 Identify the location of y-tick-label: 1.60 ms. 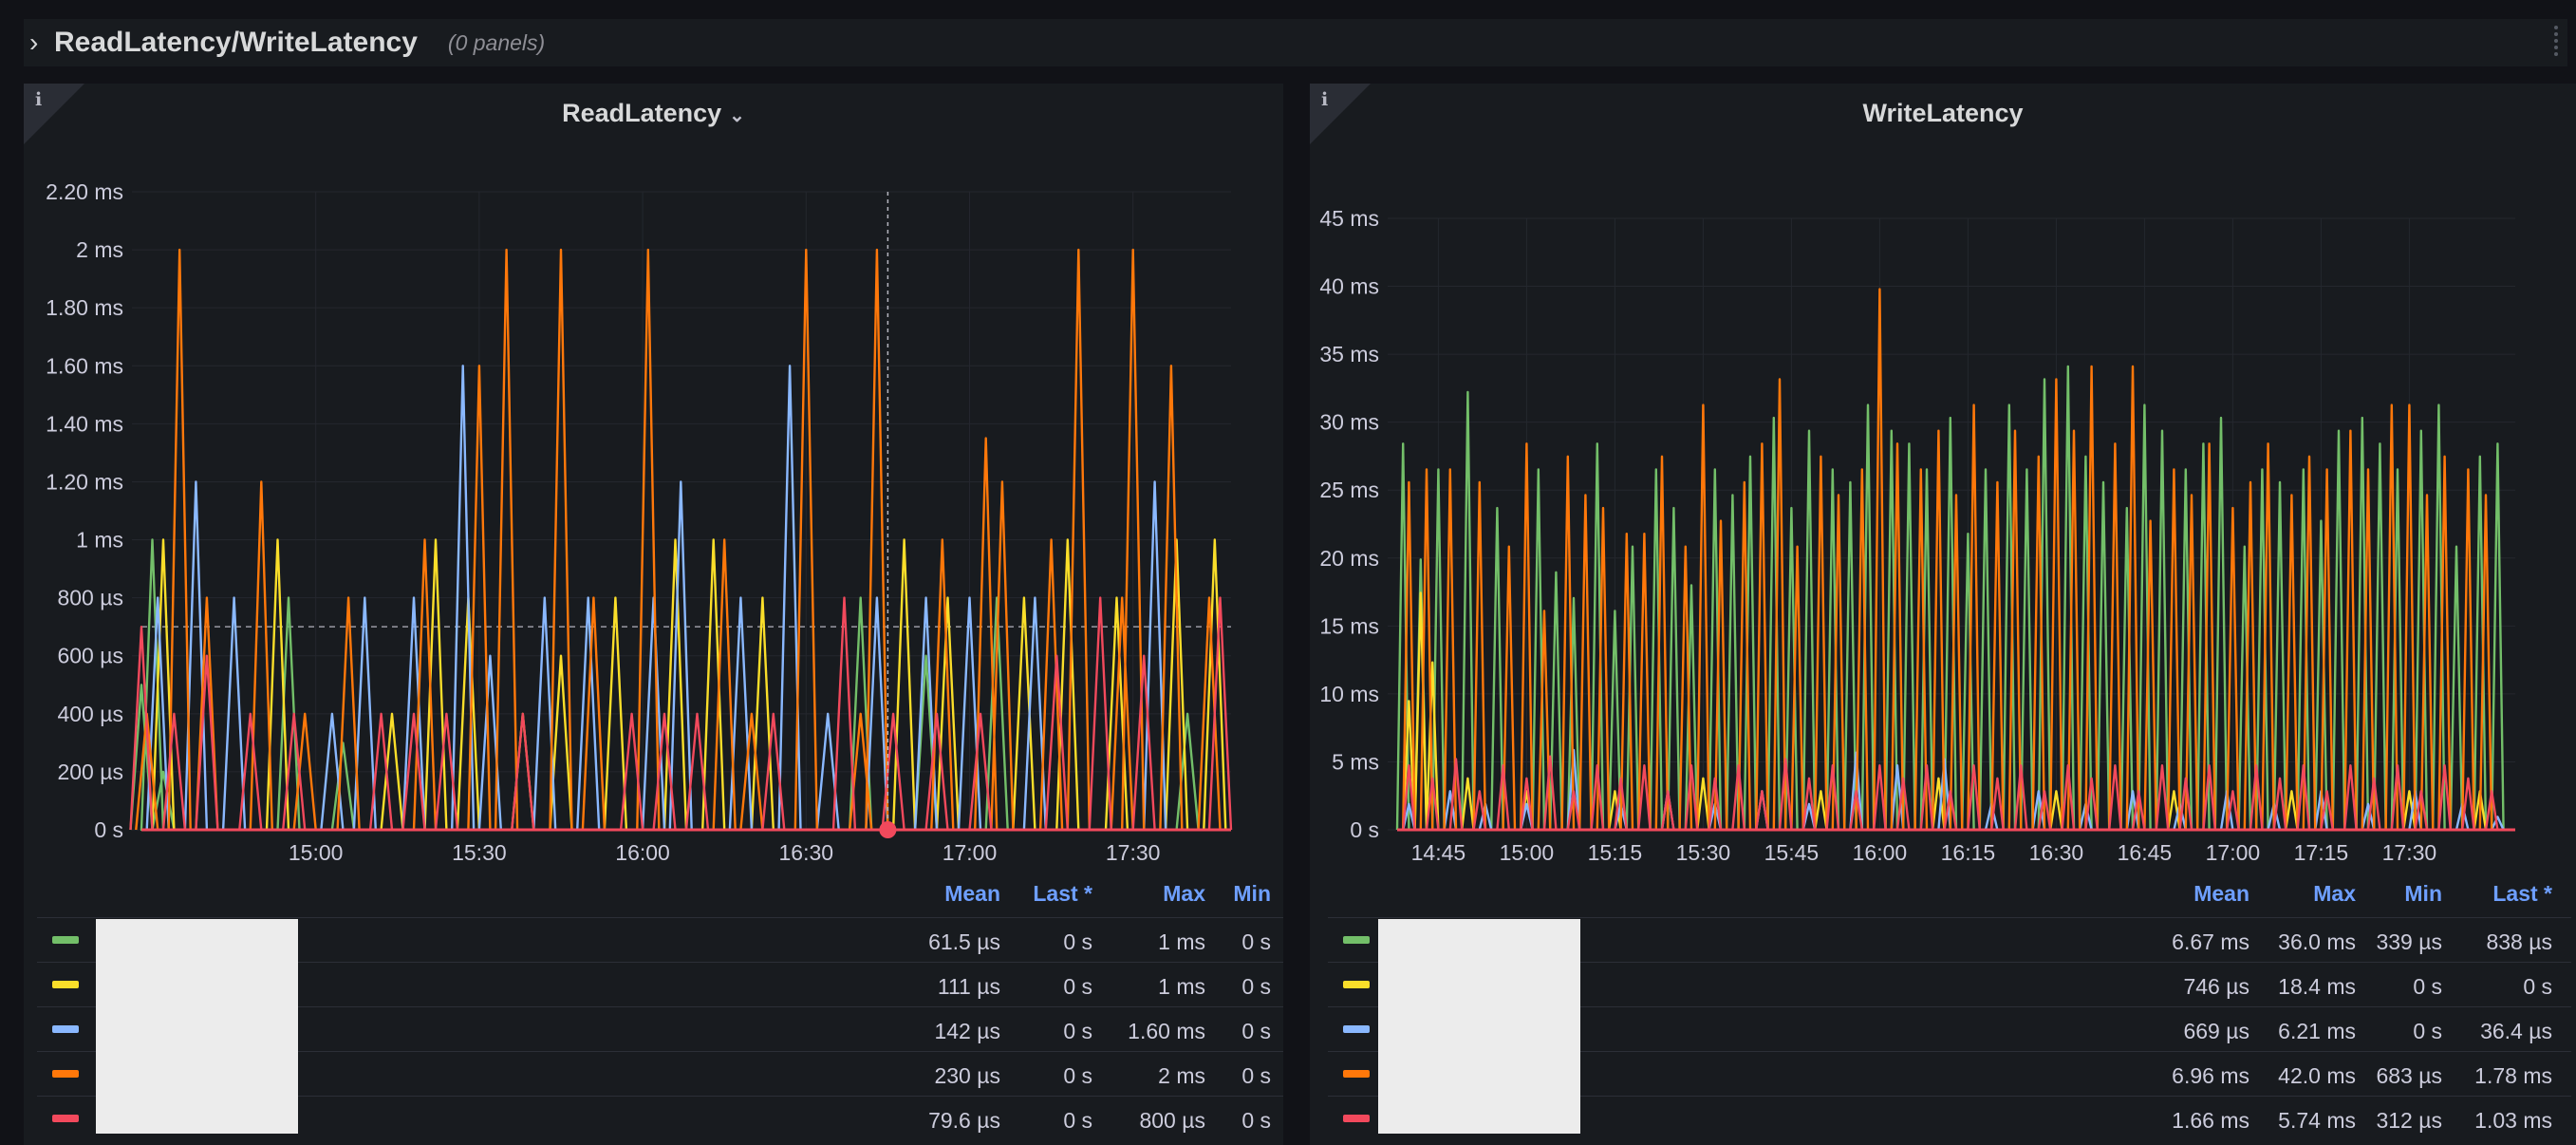
(85, 365).